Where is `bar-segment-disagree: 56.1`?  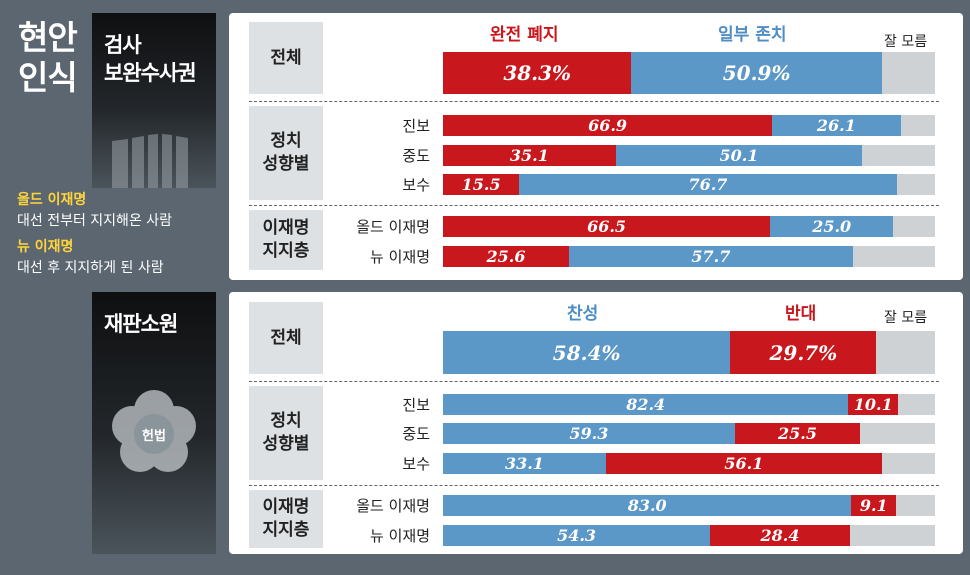 bar-segment-disagree: 56.1 is located at coordinates (743, 463).